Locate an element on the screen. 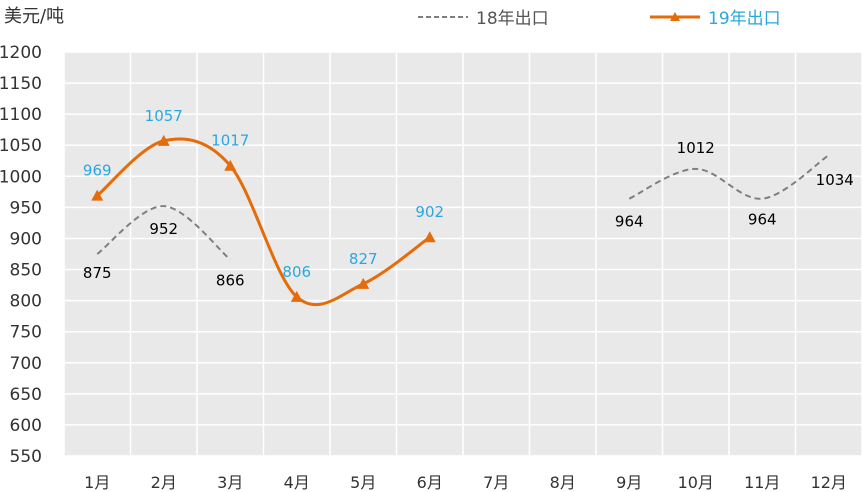  x-tick-label: 2月 is located at coordinates (164, 482).